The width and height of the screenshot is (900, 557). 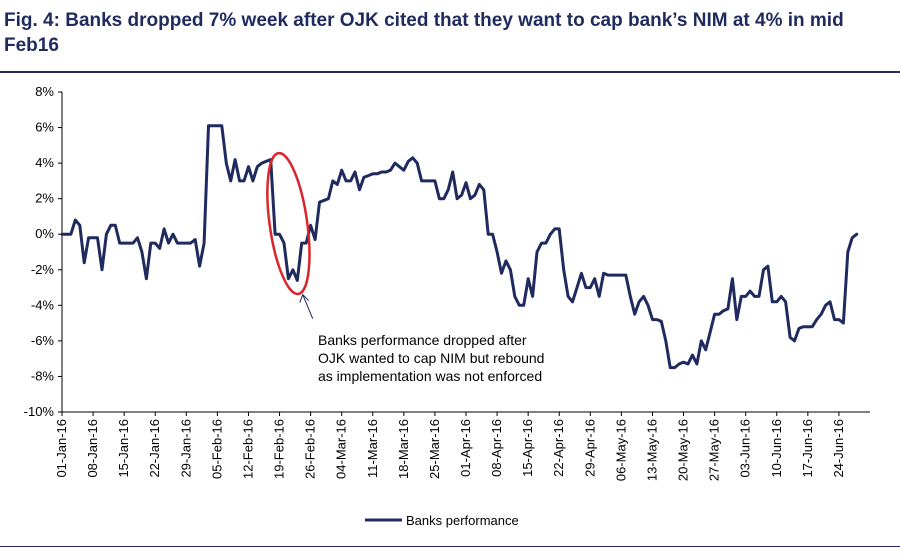 I want to click on x-tick-label: 27-May-16, so click(x=714, y=450).